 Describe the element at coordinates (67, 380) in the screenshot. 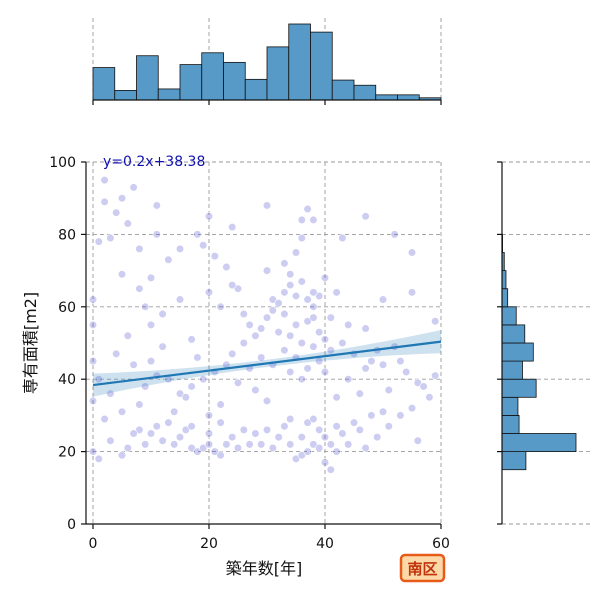

I see `y-tick-label: 40` at that location.